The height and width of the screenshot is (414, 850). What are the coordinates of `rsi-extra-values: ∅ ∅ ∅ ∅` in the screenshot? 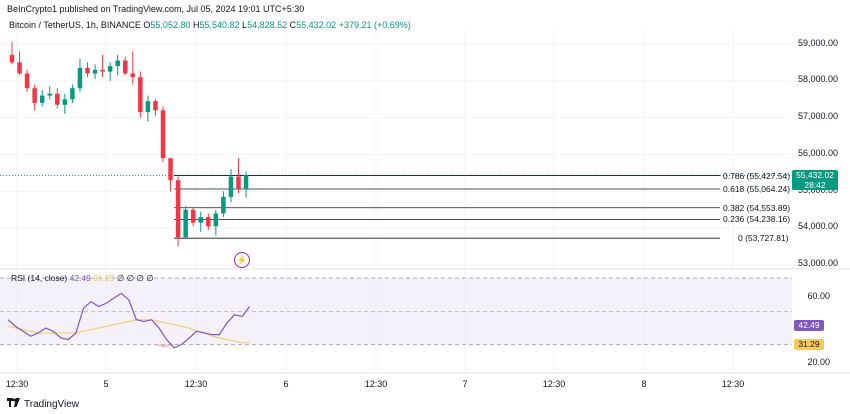 It's located at (135, 278).